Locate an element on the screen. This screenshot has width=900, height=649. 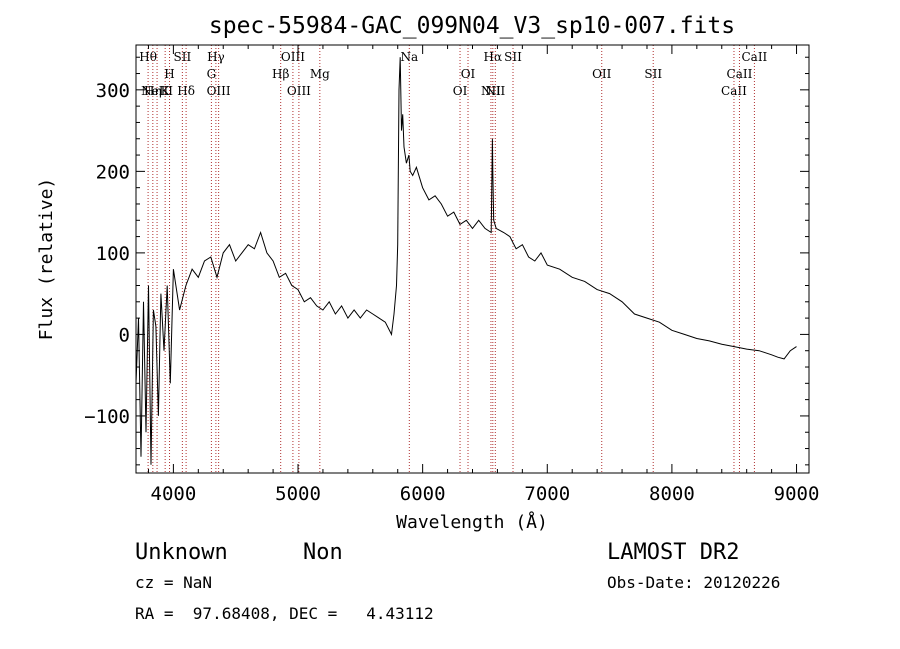
line-marker-label: K is located at coordinates (166, 91).